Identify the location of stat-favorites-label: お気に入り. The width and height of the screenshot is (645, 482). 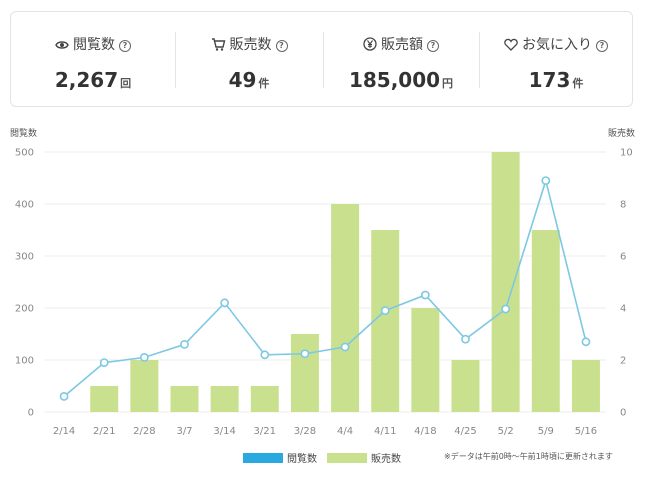
(557, 45).